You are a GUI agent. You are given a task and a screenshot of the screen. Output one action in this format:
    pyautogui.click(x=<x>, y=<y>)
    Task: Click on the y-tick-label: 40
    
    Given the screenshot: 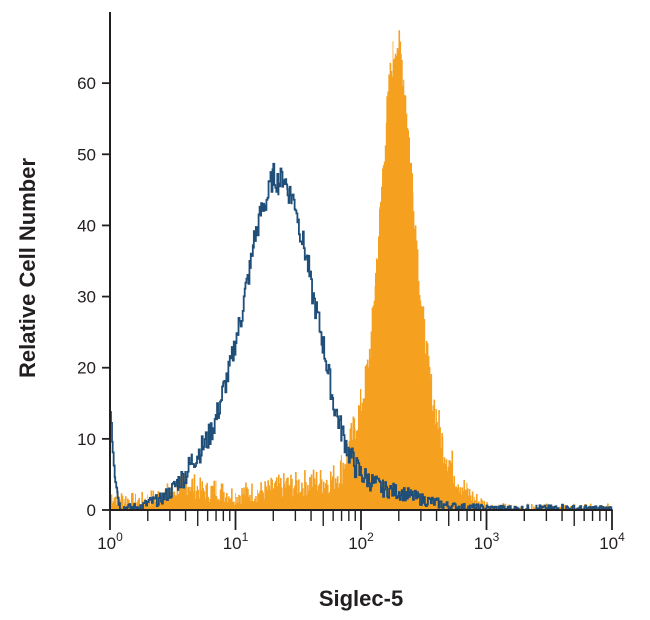 What is the action you would take?
    pyautogui.click(x=86, y=225)
    